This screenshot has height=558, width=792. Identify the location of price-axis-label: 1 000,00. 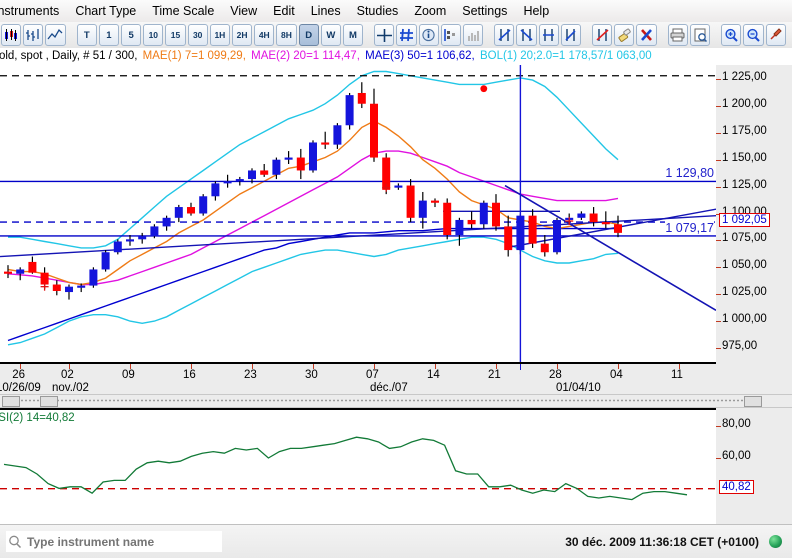
(744, 319).